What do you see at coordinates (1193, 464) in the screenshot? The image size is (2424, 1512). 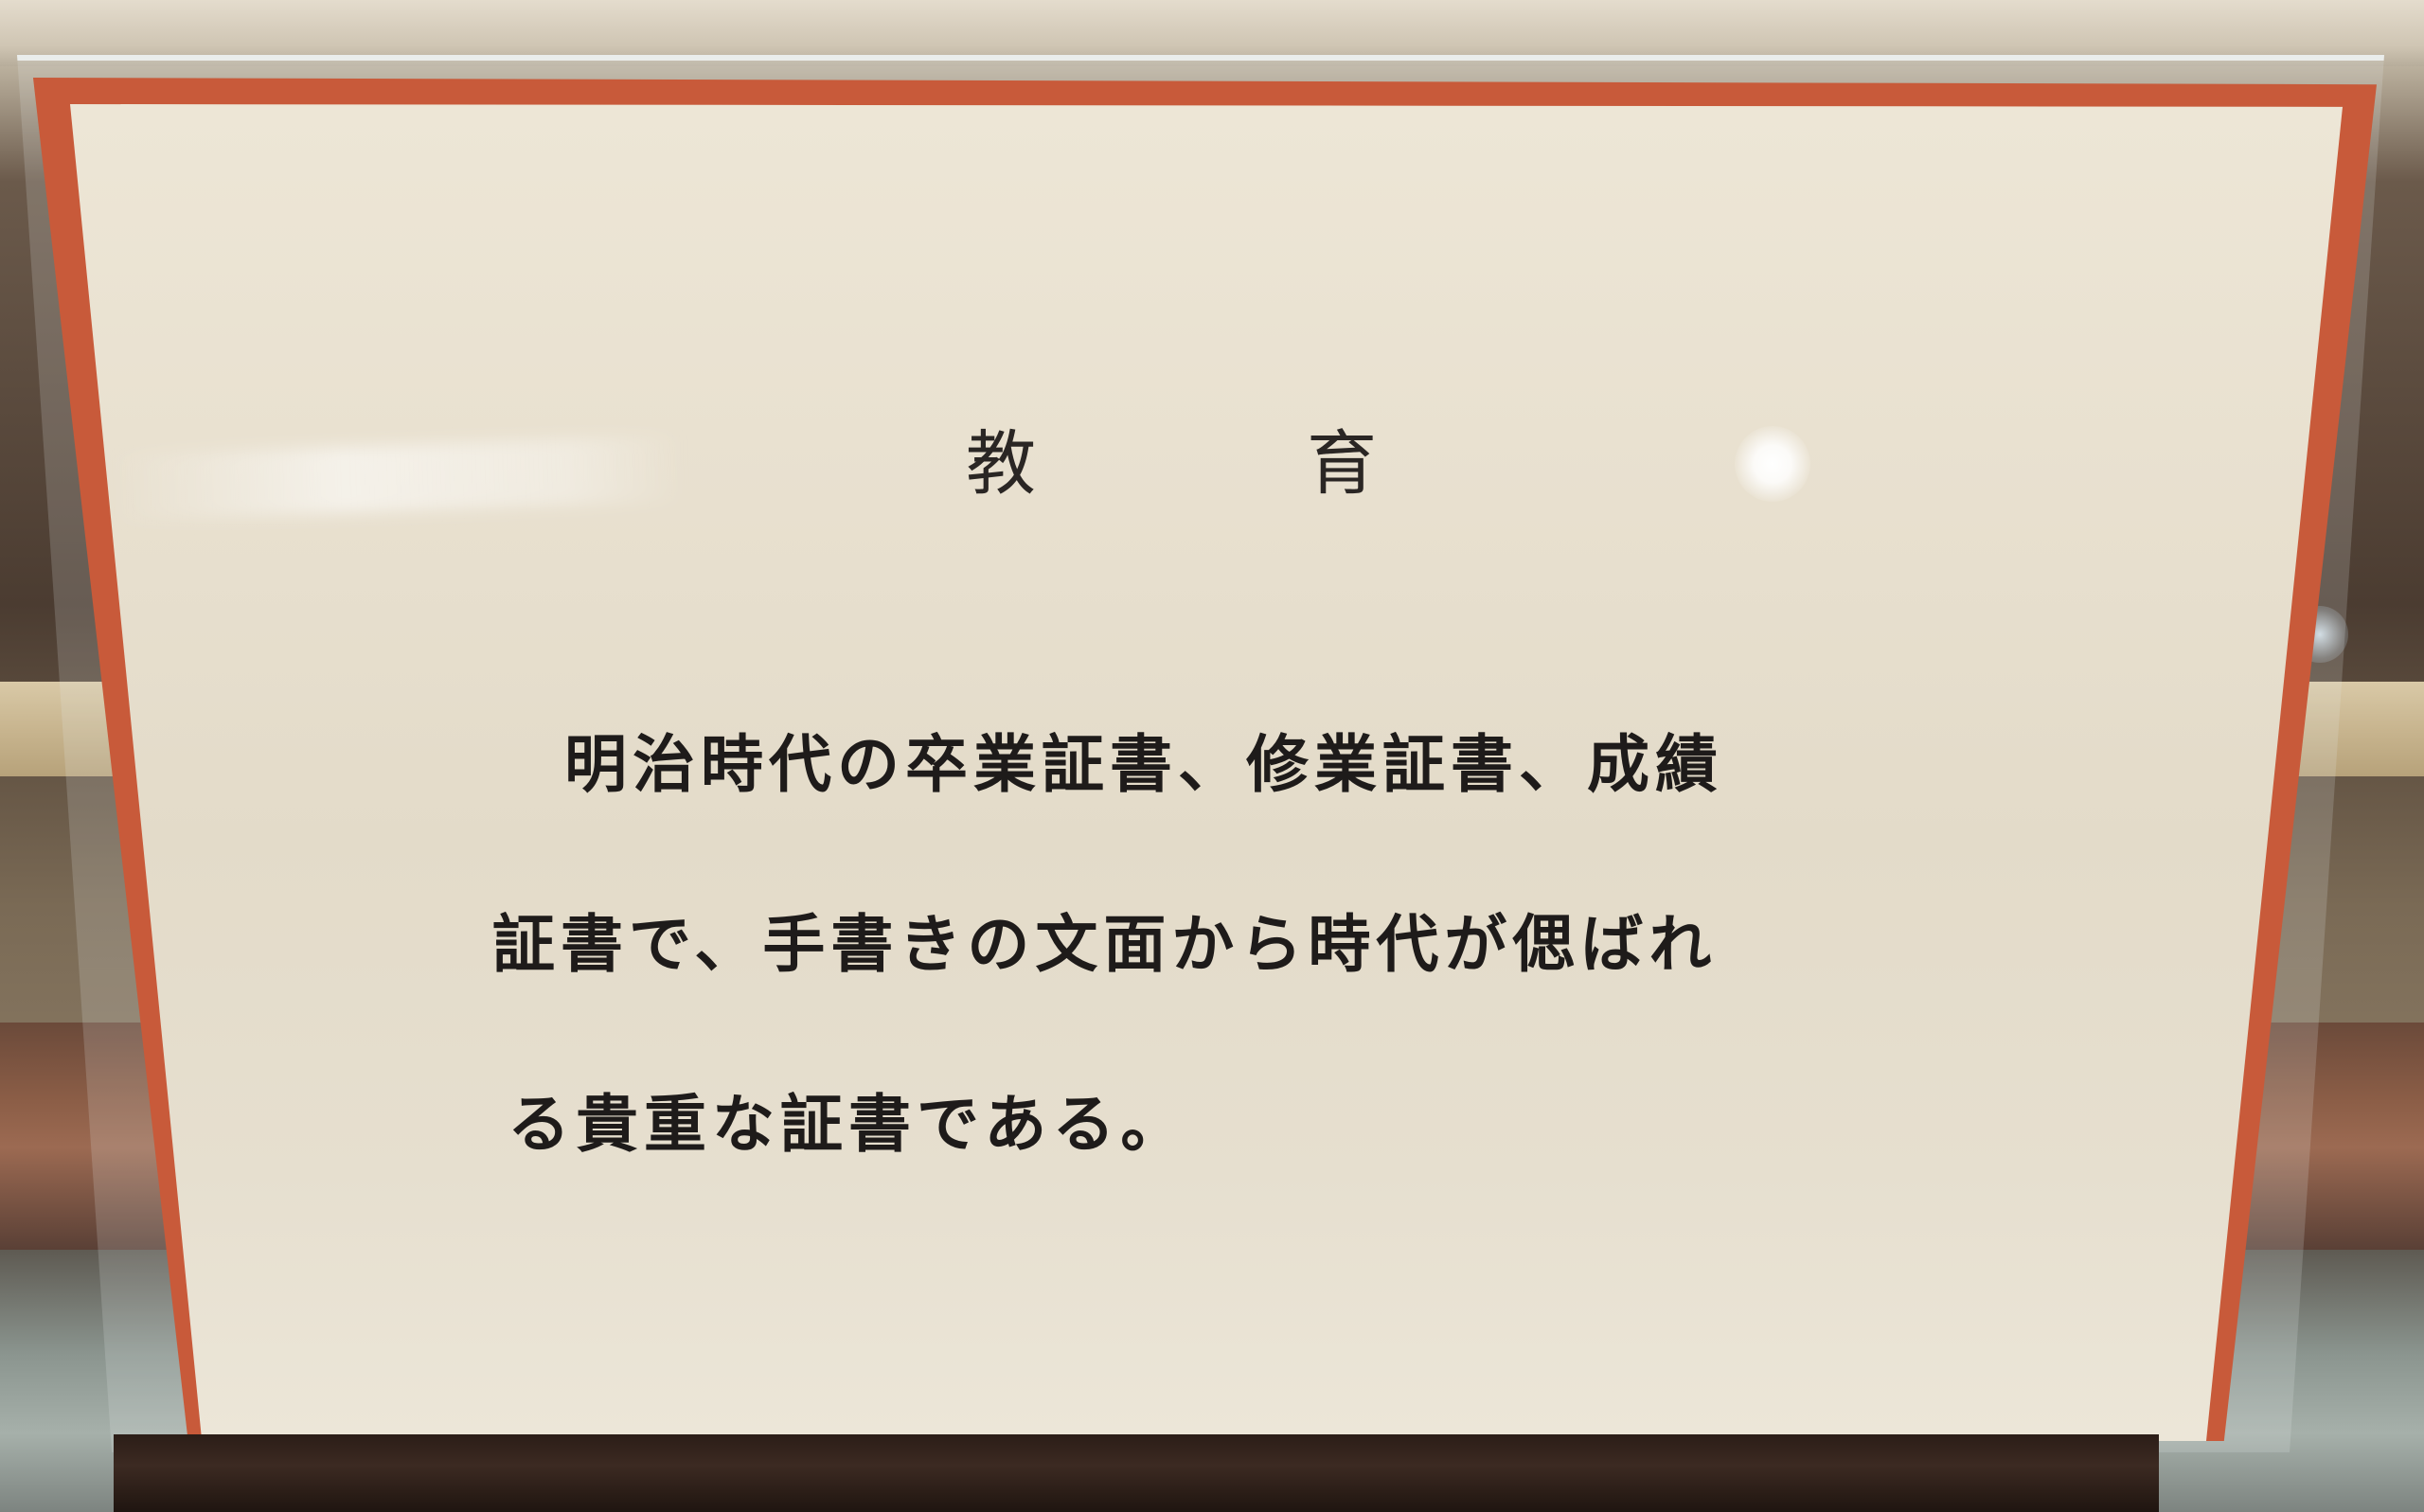 I see `placard-title: 教 育` at bounding box center [1193, 464].